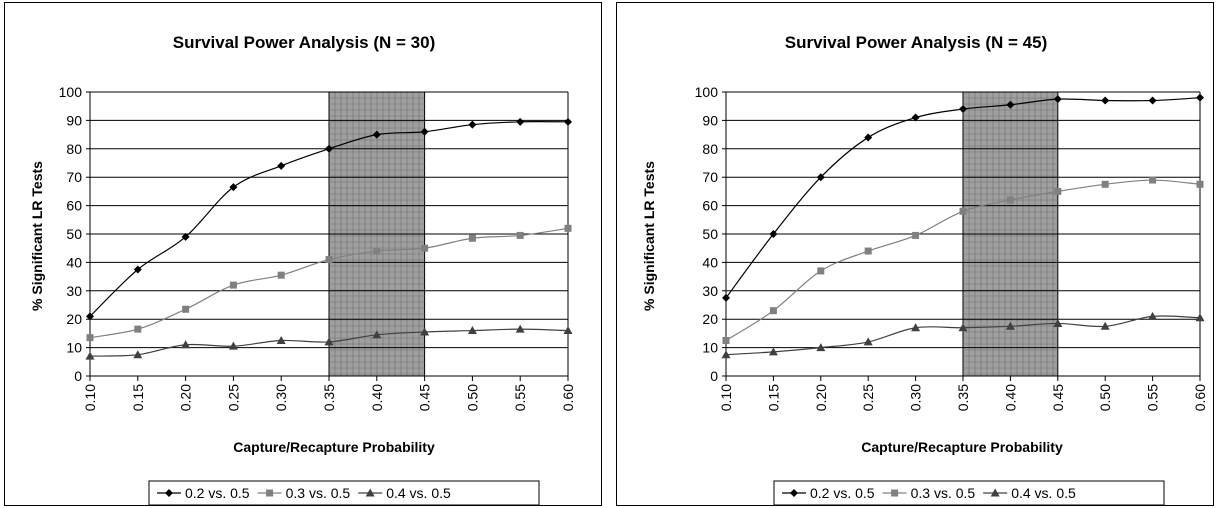 The image size is (1220, 508). What do you see at coordinates (186, 397) in the screenshot?
I see `x-tick-label: 0.20` at bounding box center [186, 397].